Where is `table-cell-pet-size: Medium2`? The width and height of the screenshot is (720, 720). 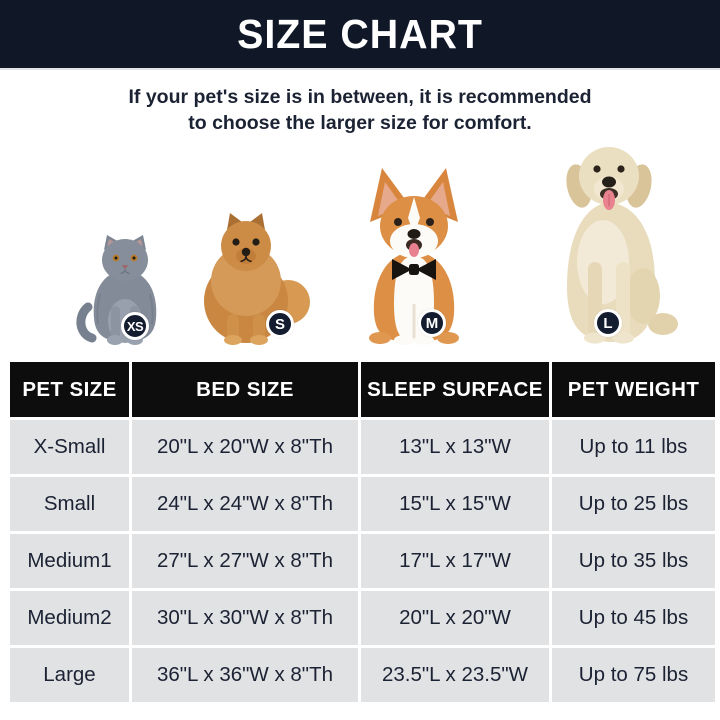
table-cell-pet-size: Medium2 is located at coordinates (69, 618).